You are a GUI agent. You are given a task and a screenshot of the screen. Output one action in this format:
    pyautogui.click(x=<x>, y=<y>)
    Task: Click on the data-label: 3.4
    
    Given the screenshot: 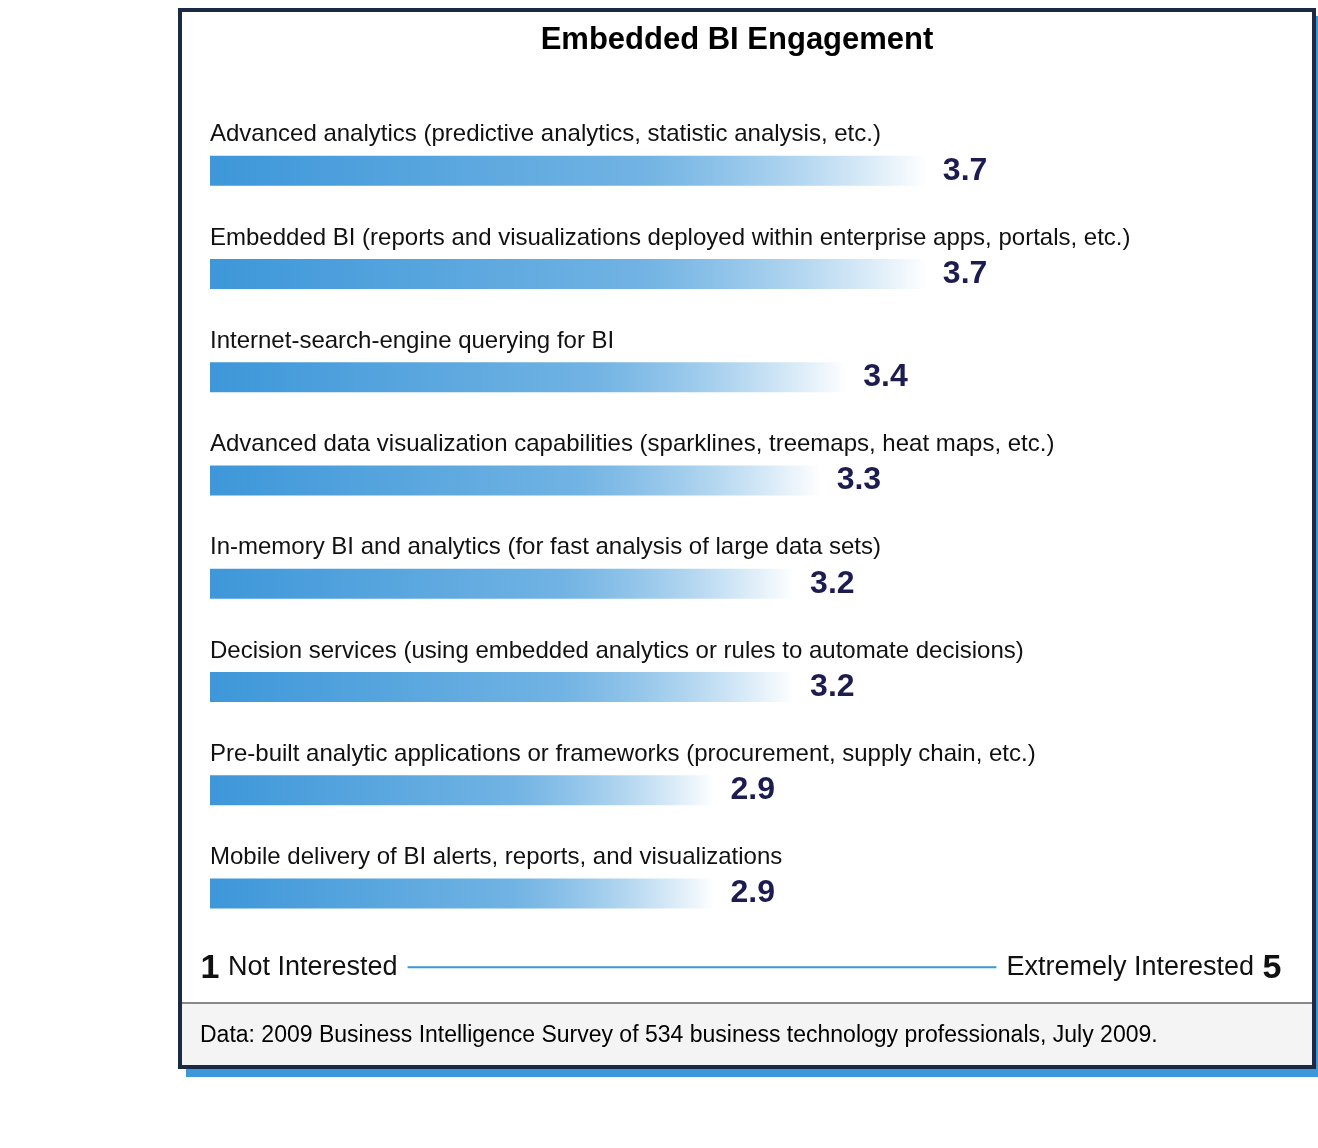 What is the action you would take?
    pyautogui.click(x=885, y=375)
    